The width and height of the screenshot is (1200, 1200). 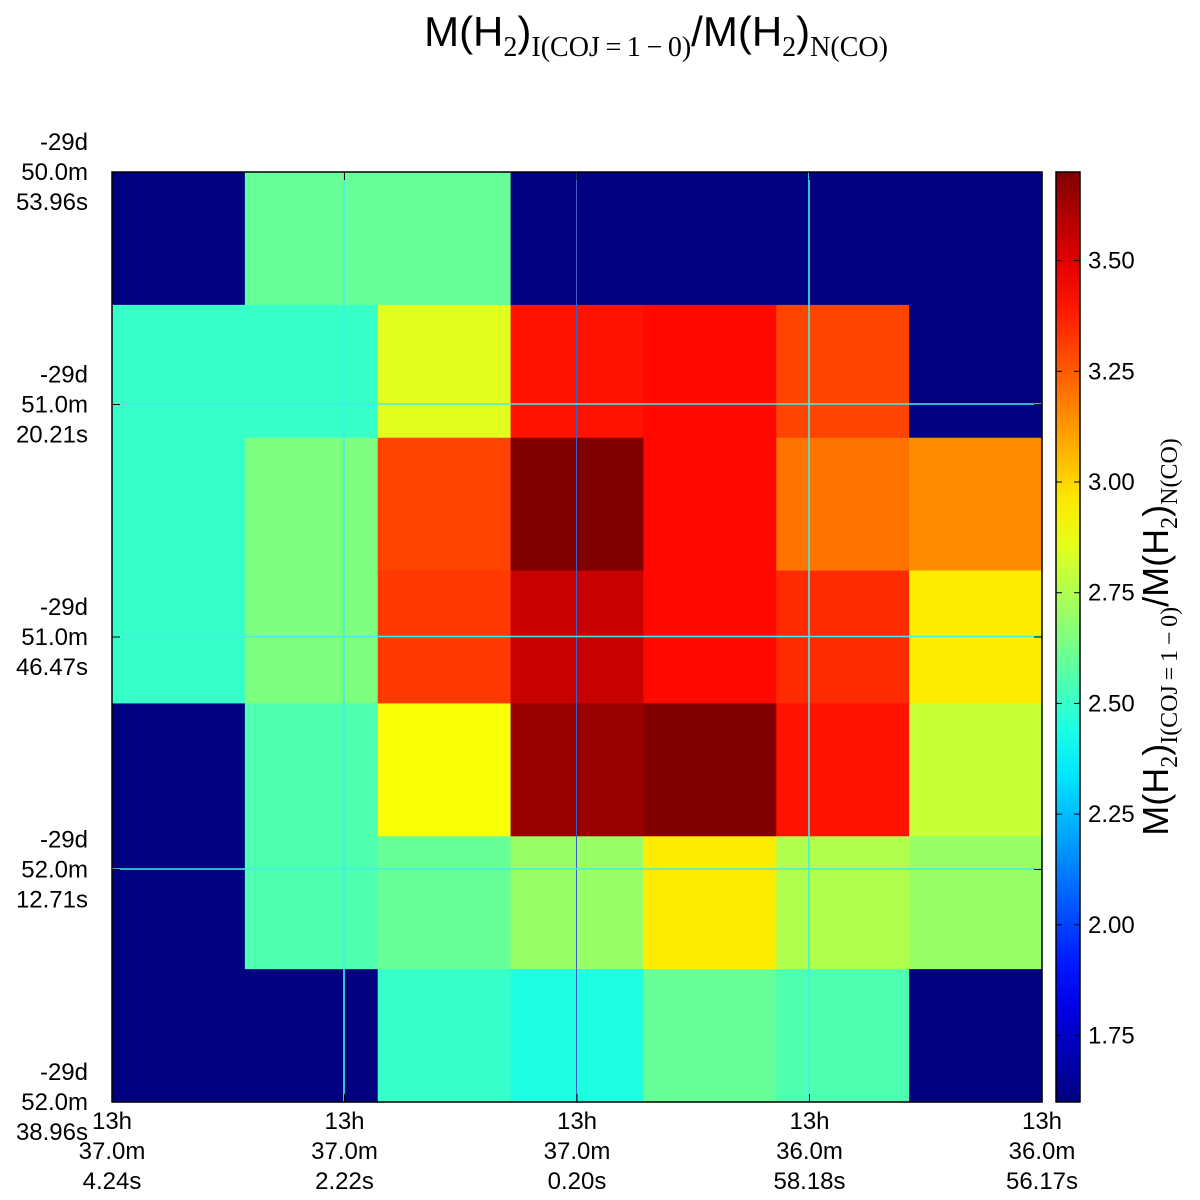 What do you see at coordinates (52, 1132) in the screenshot?
I see `y-tick-label: 38.96s` at bounding box center [52, 1132].